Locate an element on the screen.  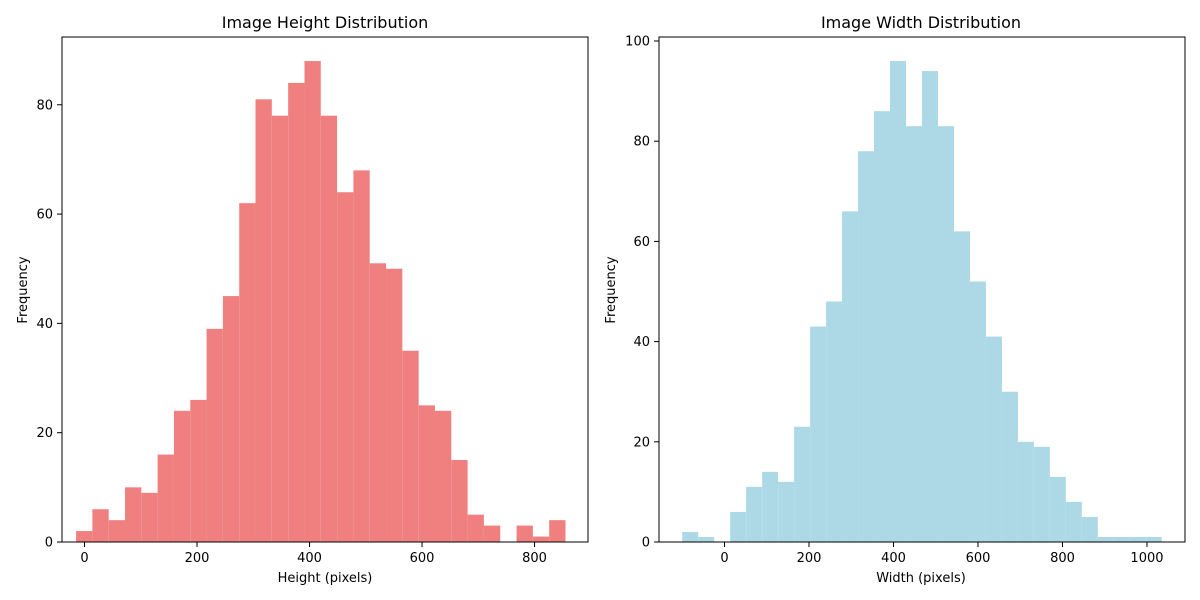
x-axis-label: Height (pixels) is located at coordinates (325, 578).